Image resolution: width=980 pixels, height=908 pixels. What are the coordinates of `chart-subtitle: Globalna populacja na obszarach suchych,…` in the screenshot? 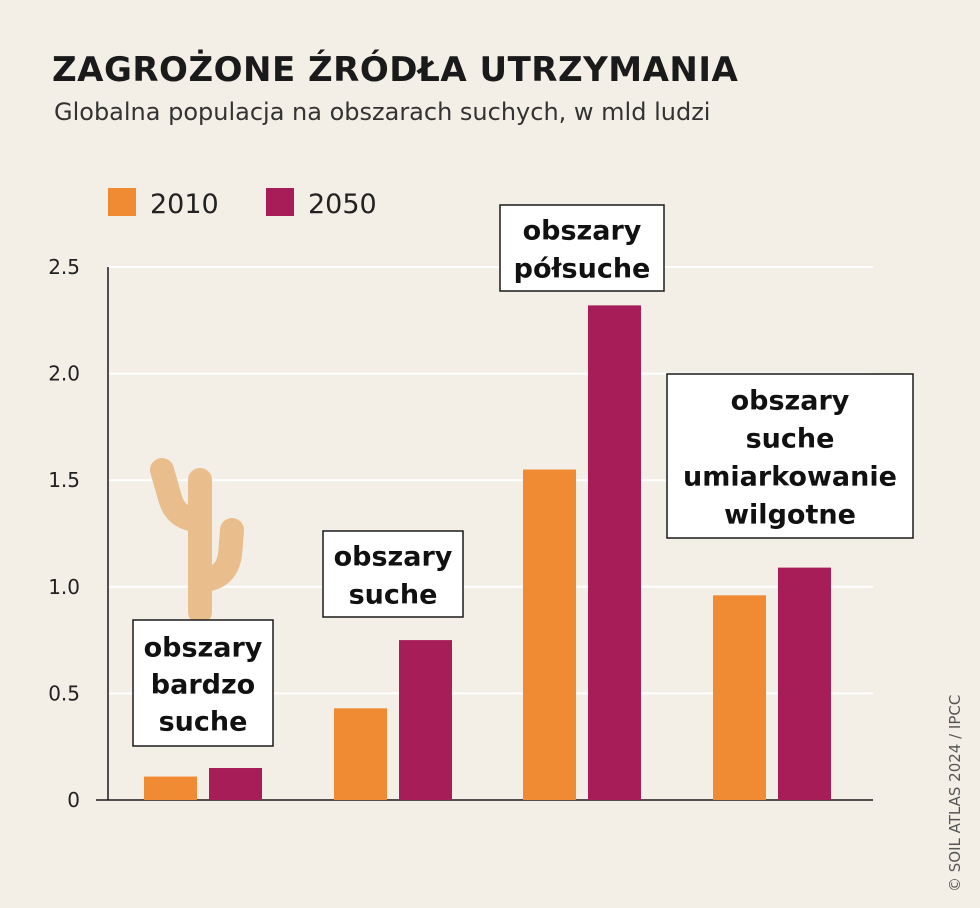 It's located at (382, 112).